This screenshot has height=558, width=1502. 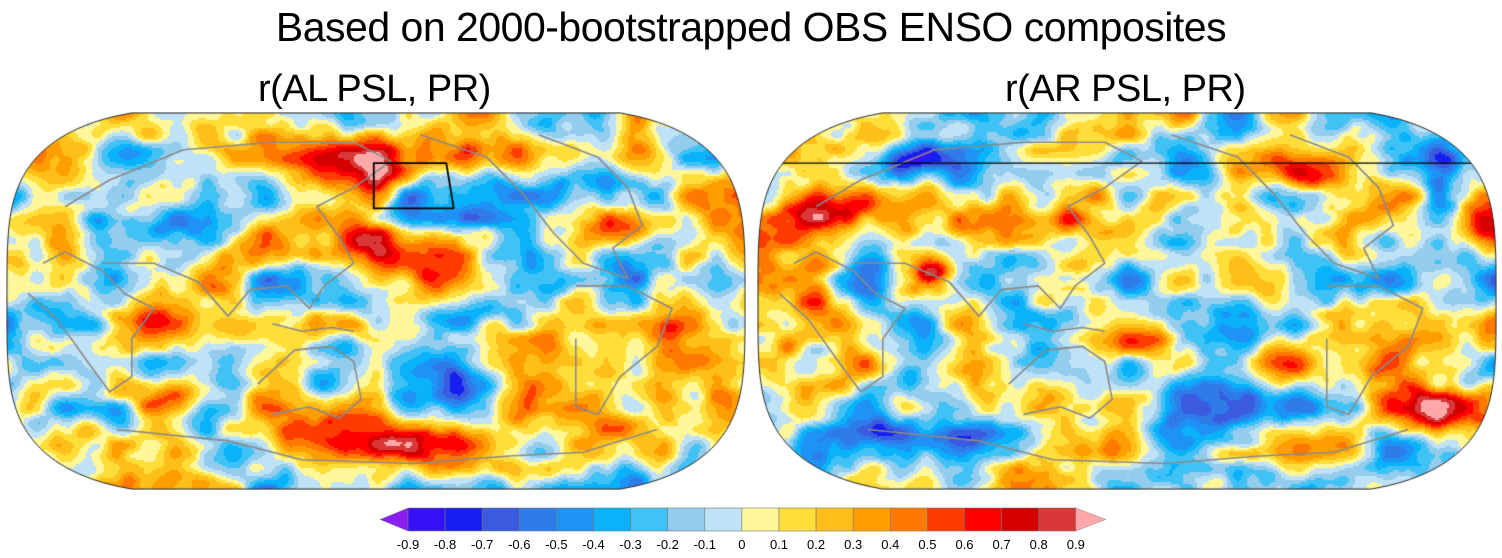 What do you see at coordinates (374, 89) in the screenshot?
I see `panel-title-left: r(AL PSL, PR)` at bounding box center [374, 89].